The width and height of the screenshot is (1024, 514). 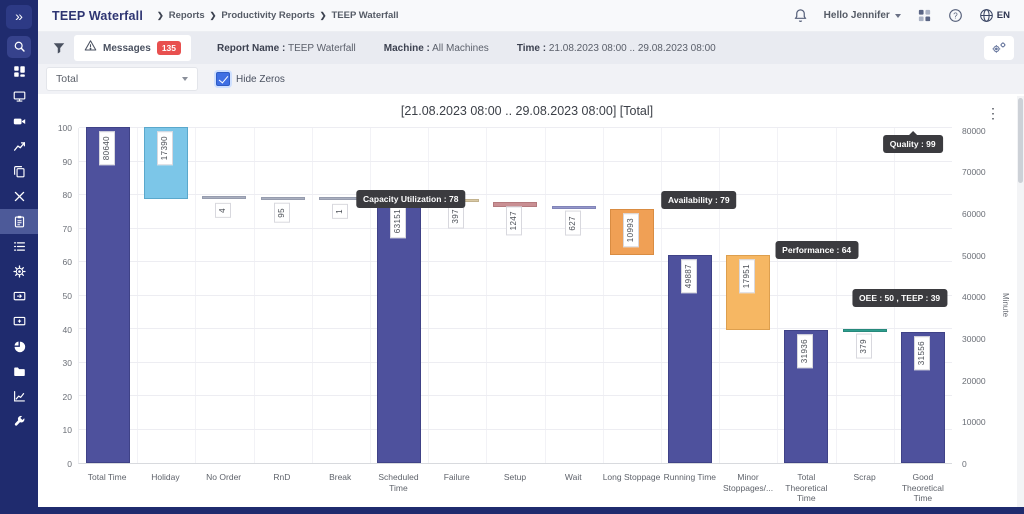 What do you see at coordinates (107, 477) in the screenshot?
I see `x-axis-label: Total Time` at bounding box center [107, 477].